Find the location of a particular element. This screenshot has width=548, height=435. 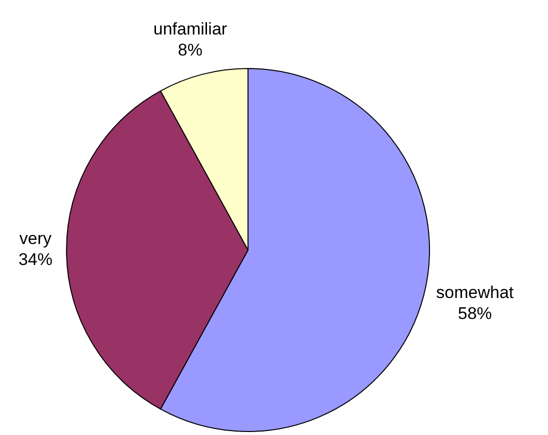

slice-label: very is located at coordinates (35, 238).